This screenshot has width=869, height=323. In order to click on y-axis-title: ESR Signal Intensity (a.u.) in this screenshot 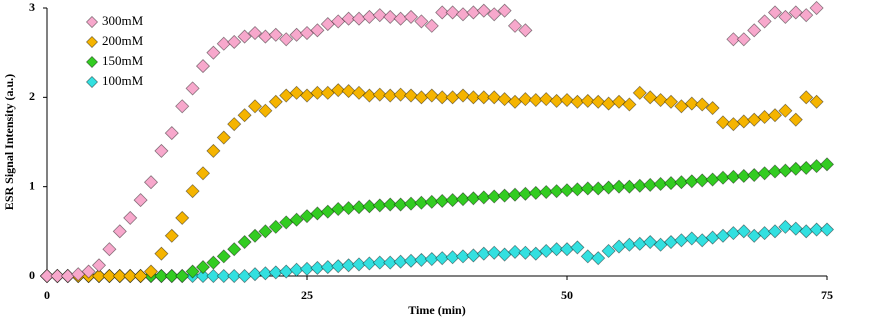, I will do `click(9, 142)`.